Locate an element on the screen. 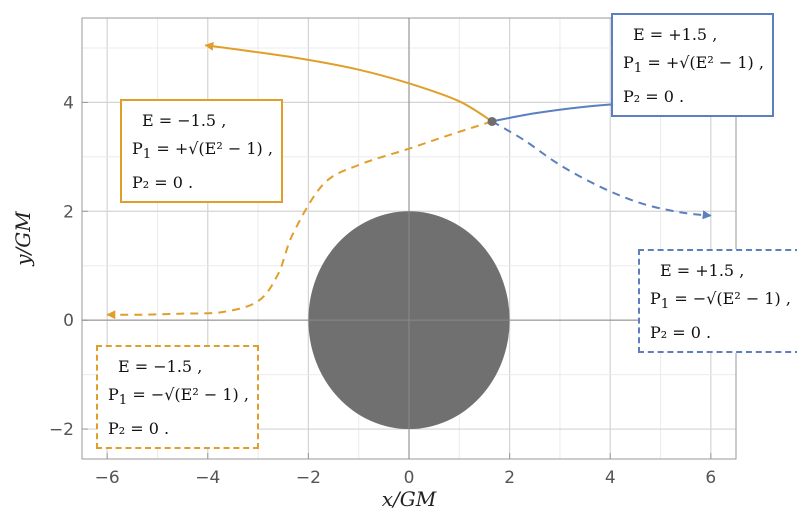  trajectory-solid-orange is located at coordinates (348, 82).